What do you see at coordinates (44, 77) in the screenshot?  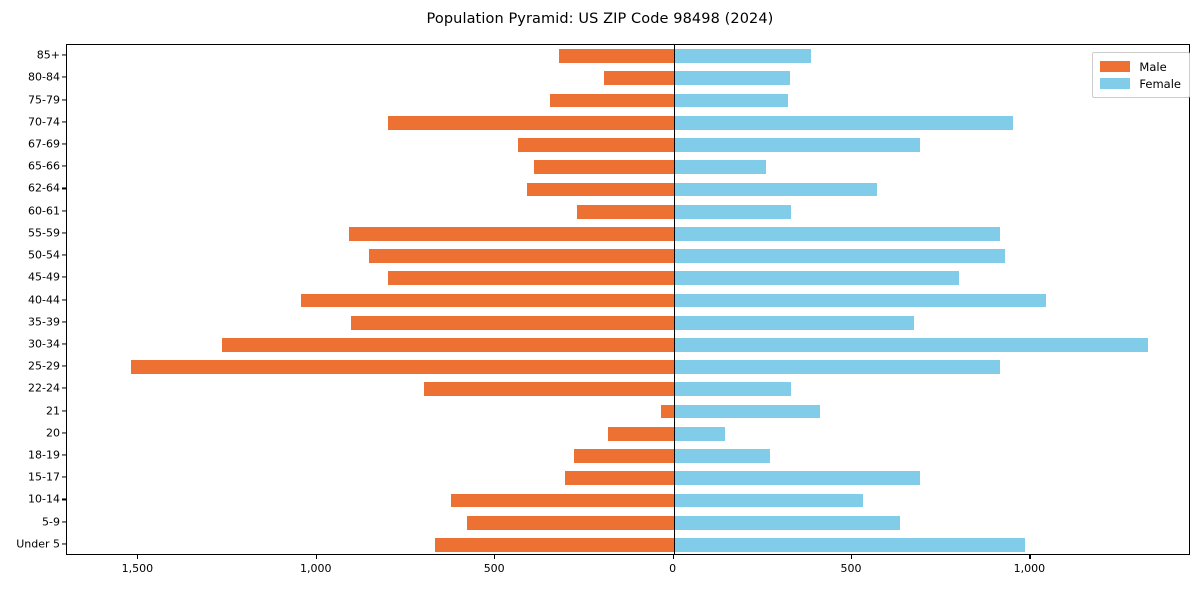 I see `y-tick-label: 80-84` at bounding box center [44, 77].